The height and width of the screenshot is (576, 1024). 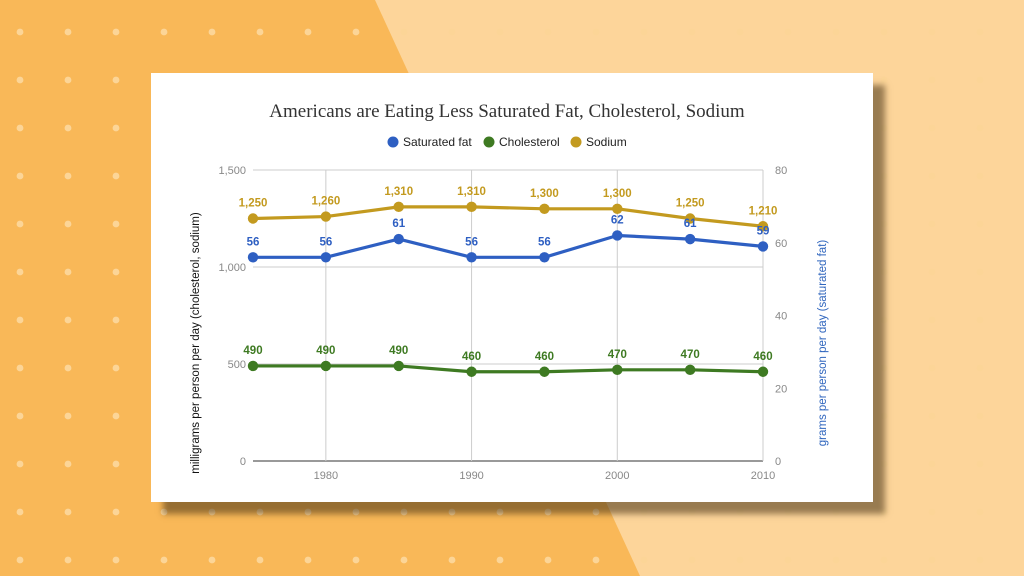 I want to click on data-label-cholesterol: 490, so click(x=252, y=351).